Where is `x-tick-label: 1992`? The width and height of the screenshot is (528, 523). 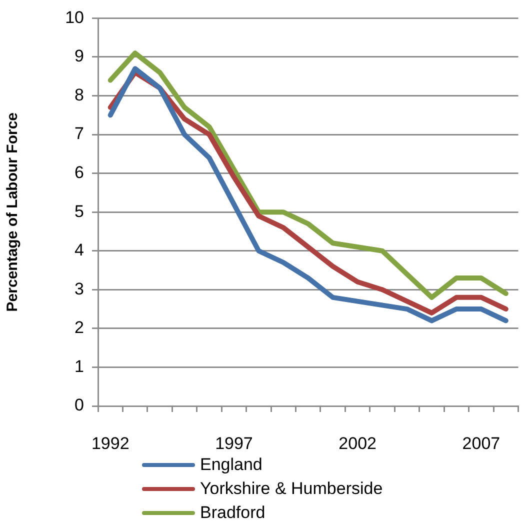
x-tick-label: 1992 is located at coordinates (110, 443).